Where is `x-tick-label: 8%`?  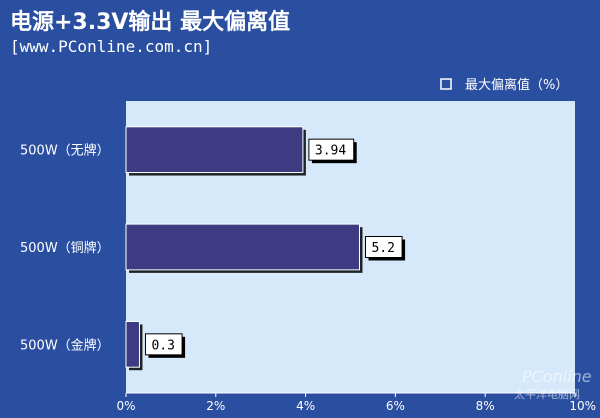
x-tick-label: 8% is located at coordinates (485, 406).